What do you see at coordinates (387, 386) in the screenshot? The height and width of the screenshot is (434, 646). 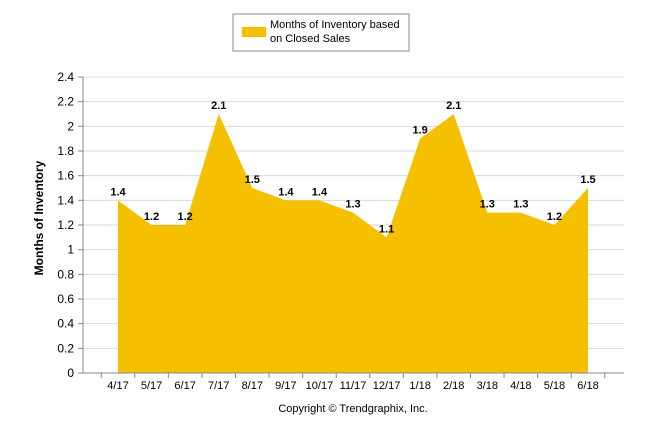 I see `x-tick-label: 12/17` at bounding box center [387, 386].